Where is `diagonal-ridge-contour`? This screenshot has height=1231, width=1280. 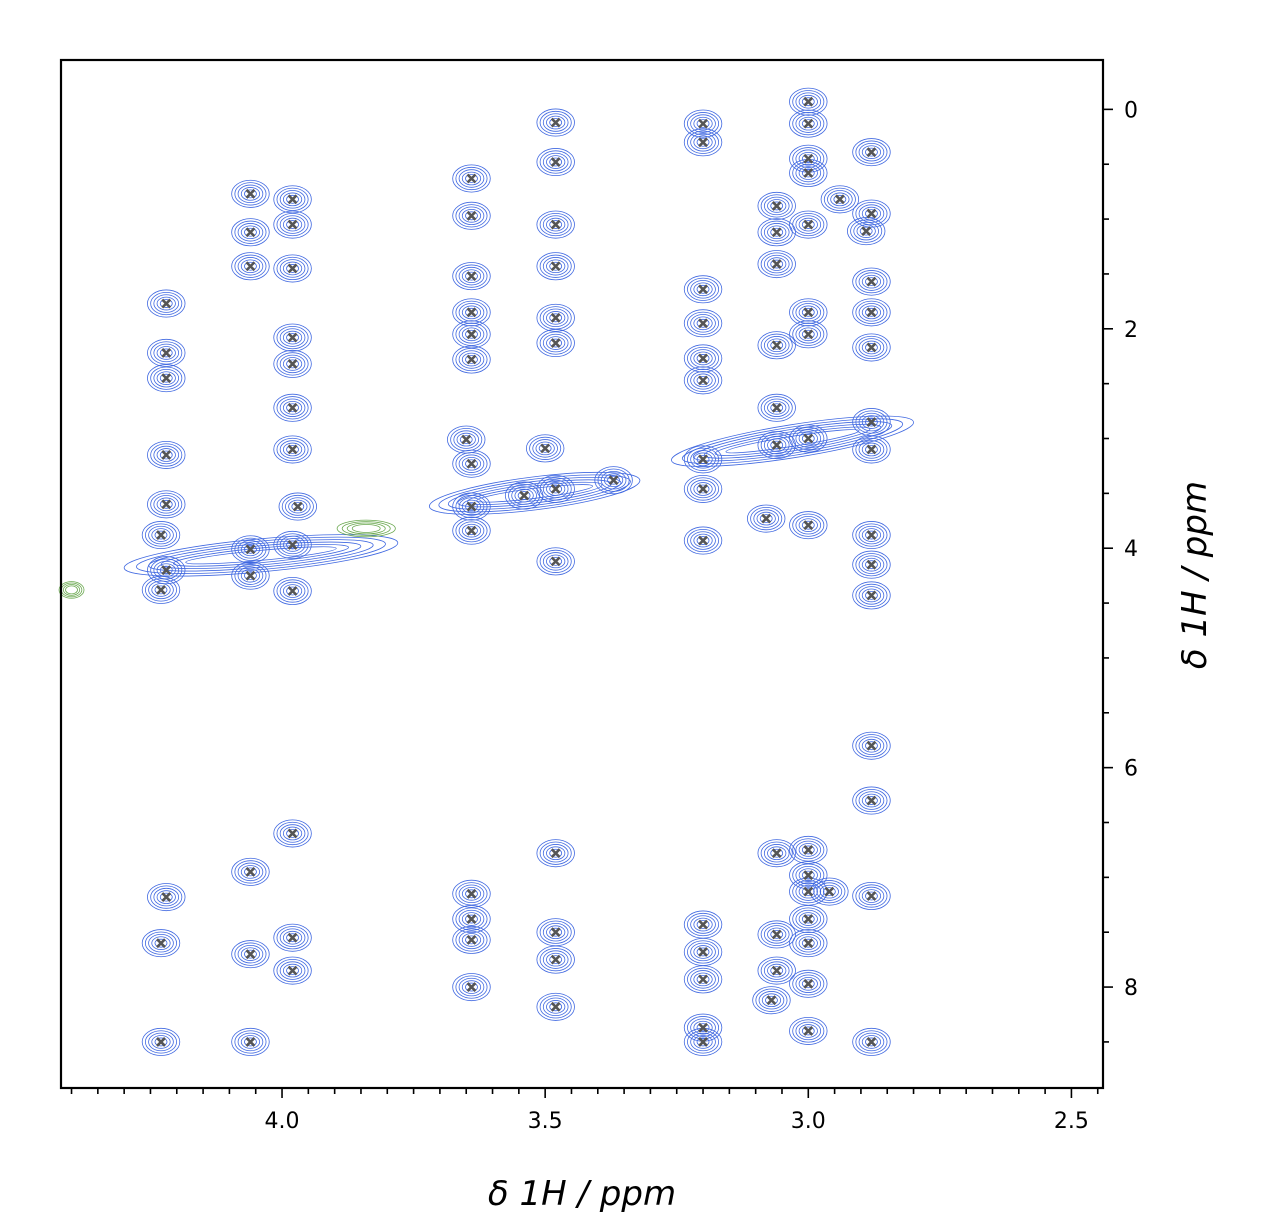
diagonal-ridge-contour is located at coordinates (792, 441).